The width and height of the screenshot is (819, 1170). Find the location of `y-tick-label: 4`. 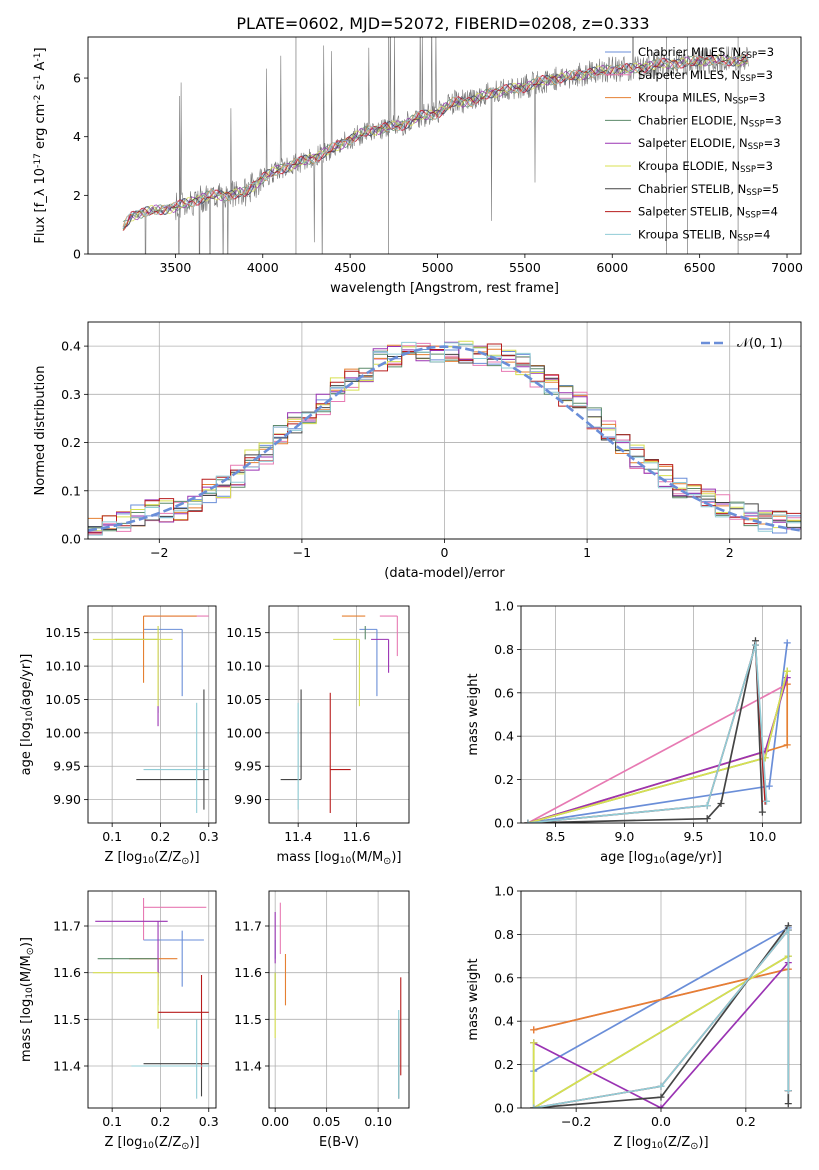

y-tick-label: 4 is located at coordinates (77, 136).